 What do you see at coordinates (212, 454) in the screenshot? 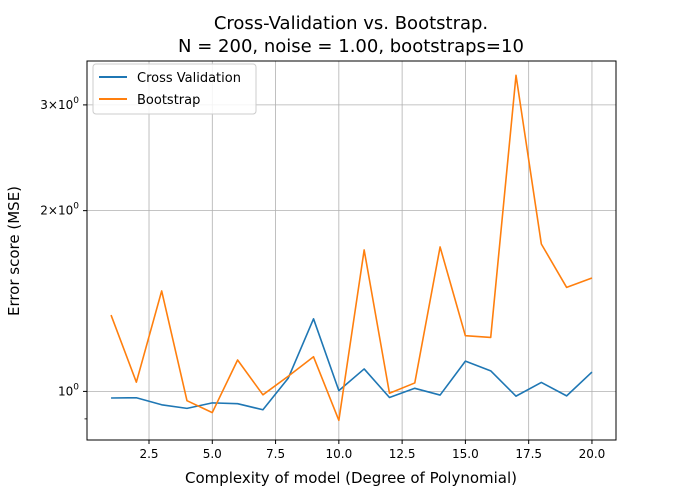
I see `x-tick-label: 5.0` at bounding box center [212, 454].